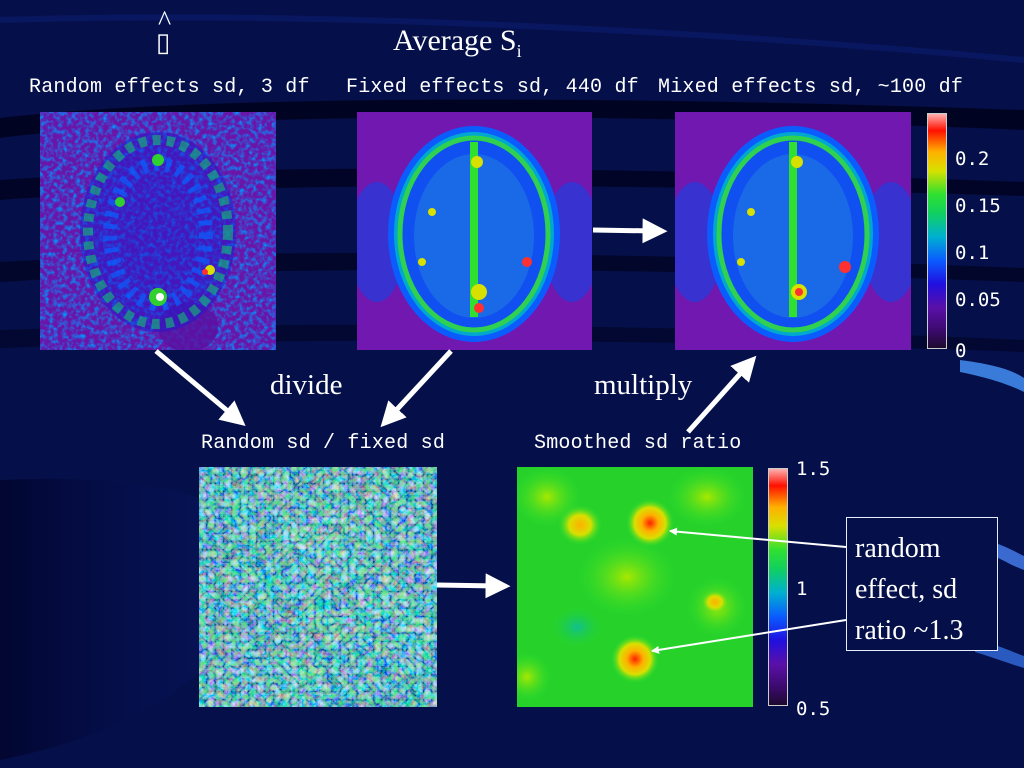 The height and width of the screenshot is (768, 1024). Describe the element at coordinates (323, 443) in the screenshot. I see `label-random-fixed-ratio: Random sd / fixed sd` at that location.